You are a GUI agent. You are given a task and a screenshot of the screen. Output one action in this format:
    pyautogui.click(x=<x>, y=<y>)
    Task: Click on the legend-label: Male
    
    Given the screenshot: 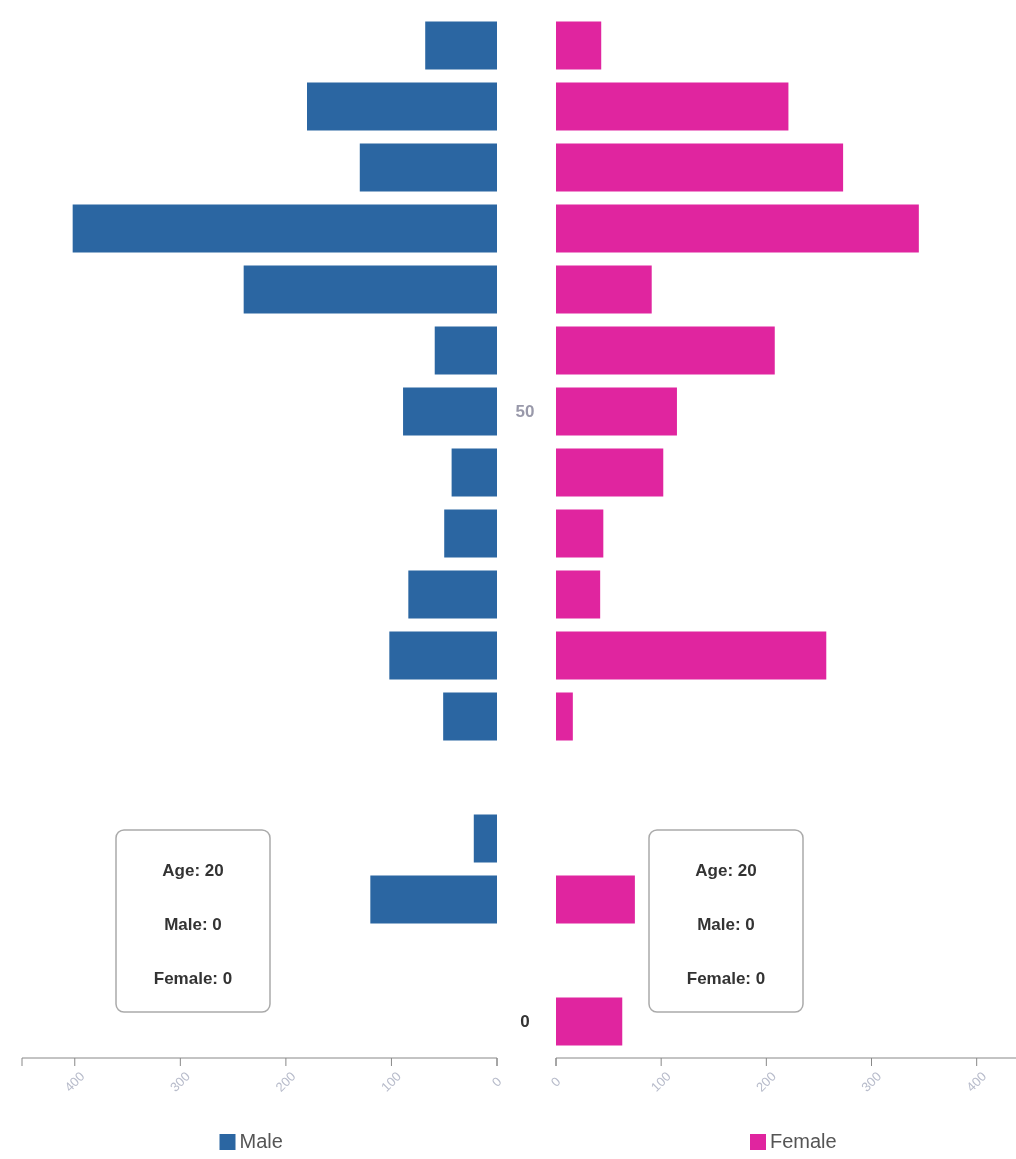 What is the action you would take?
    pyautogui.click(x=261, y=1141)
    